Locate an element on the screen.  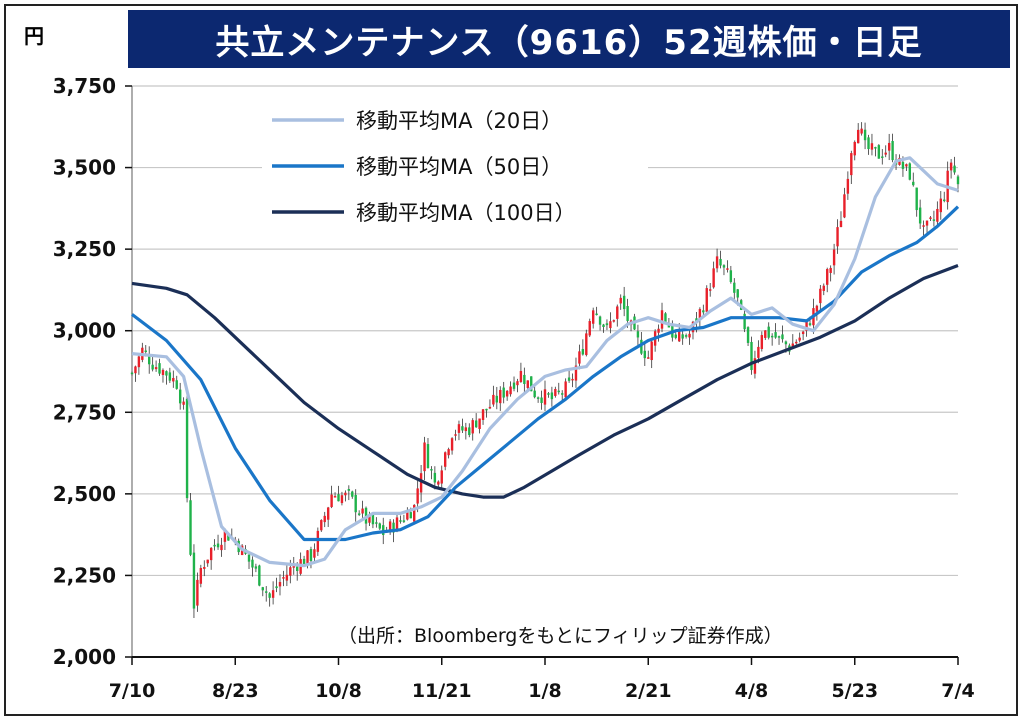
x-tick-label: 7/4 is located at coordinates (957, 691).